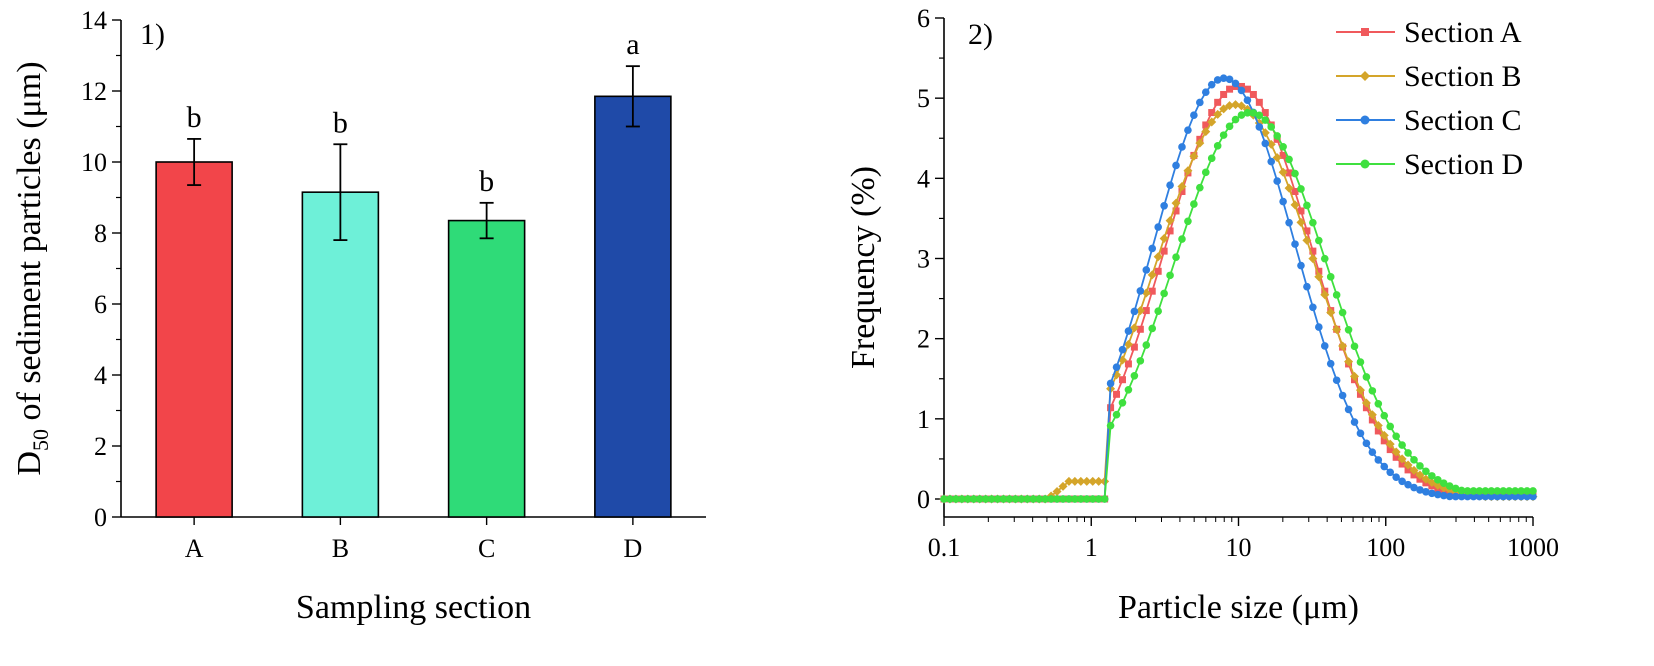  Describe the element at coordinates (29, 463) in the screenshot. I see `y-axis-label-main: D` at that location.